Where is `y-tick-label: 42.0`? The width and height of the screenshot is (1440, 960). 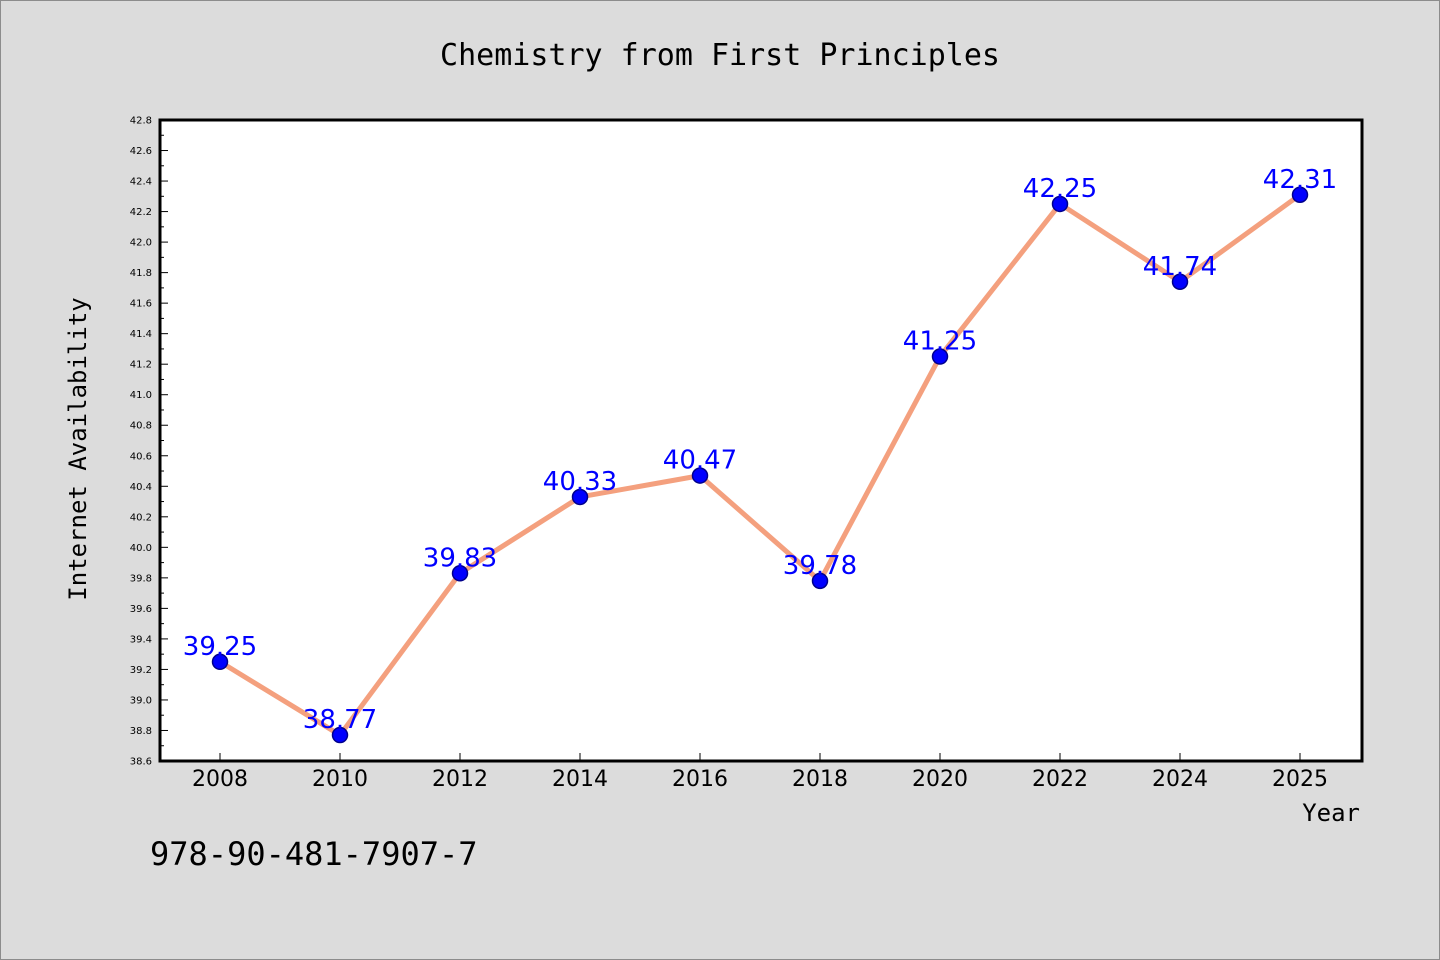 y-tick-label: 42.0 is located at coordinates (141, 243).